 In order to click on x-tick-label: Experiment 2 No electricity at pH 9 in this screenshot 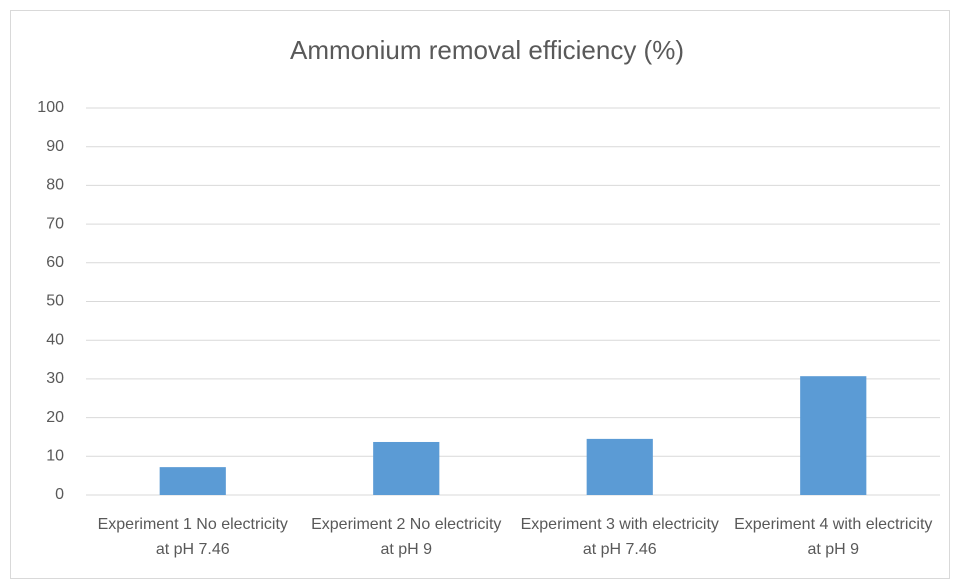, I will do `click(406, 537)`.